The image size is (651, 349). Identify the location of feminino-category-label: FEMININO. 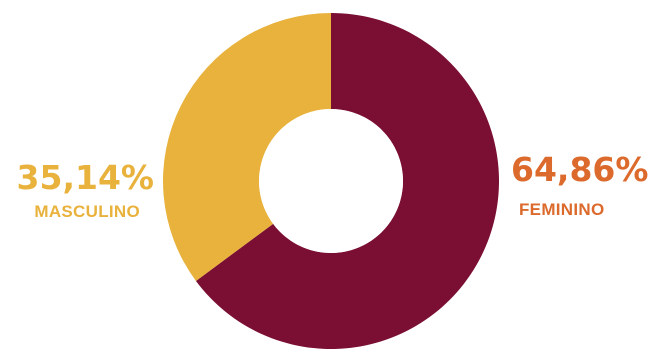
(562, 209).